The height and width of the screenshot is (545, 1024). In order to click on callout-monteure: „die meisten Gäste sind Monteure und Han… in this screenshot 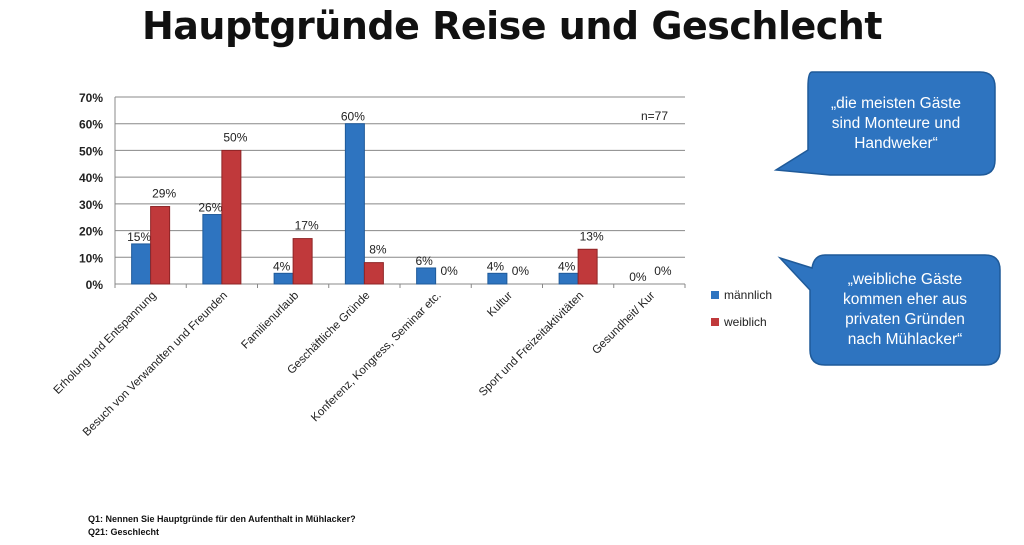, I will do `click(896, 124)`.